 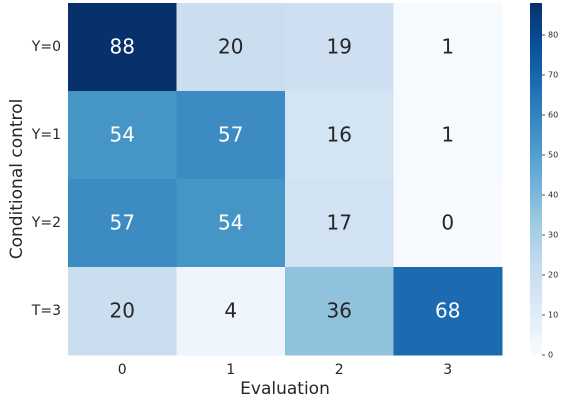 What do you see at coordinates (553, 115) in the screenshot?
I see `colorbar-tick-label: 60` at bounding box center [553, 115].